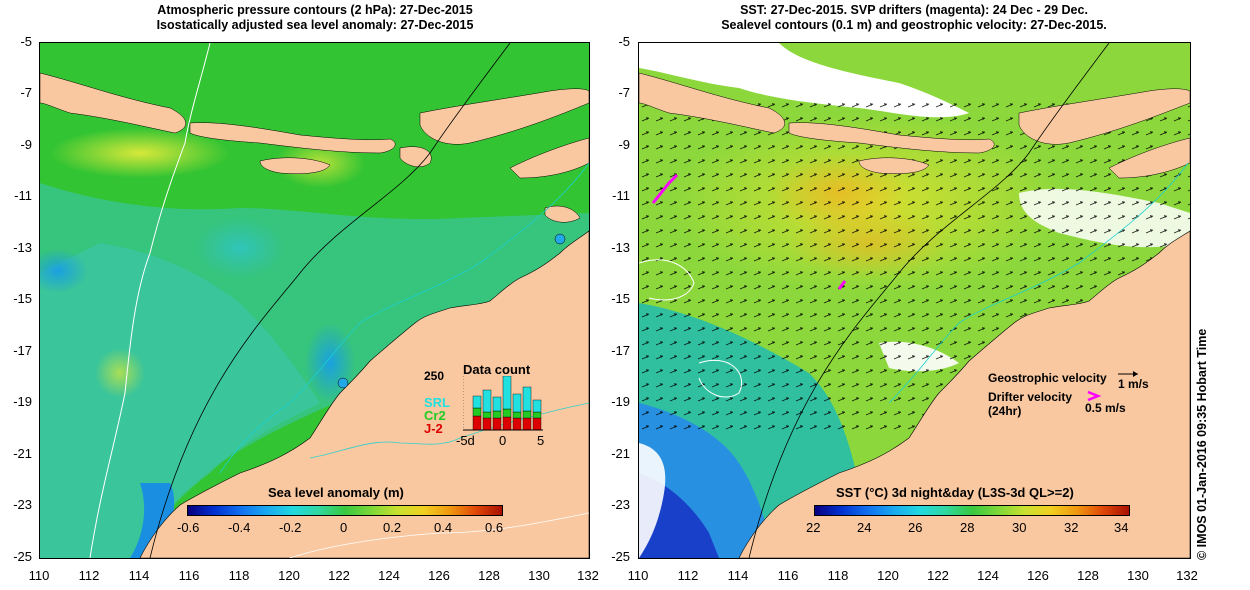 This screenshot has width=1250, height=590. I want to click on left-y-tick: -9, so click(26, 144).